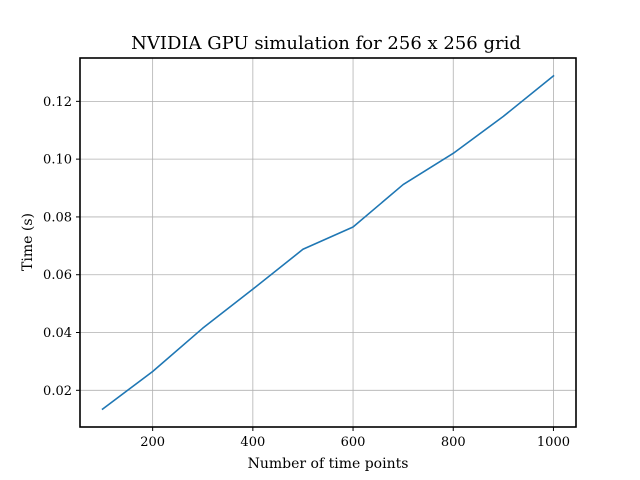 The height and width of the screenshot is (480, 640). I want to click on x-tick-label: 800, so click(453, 442).